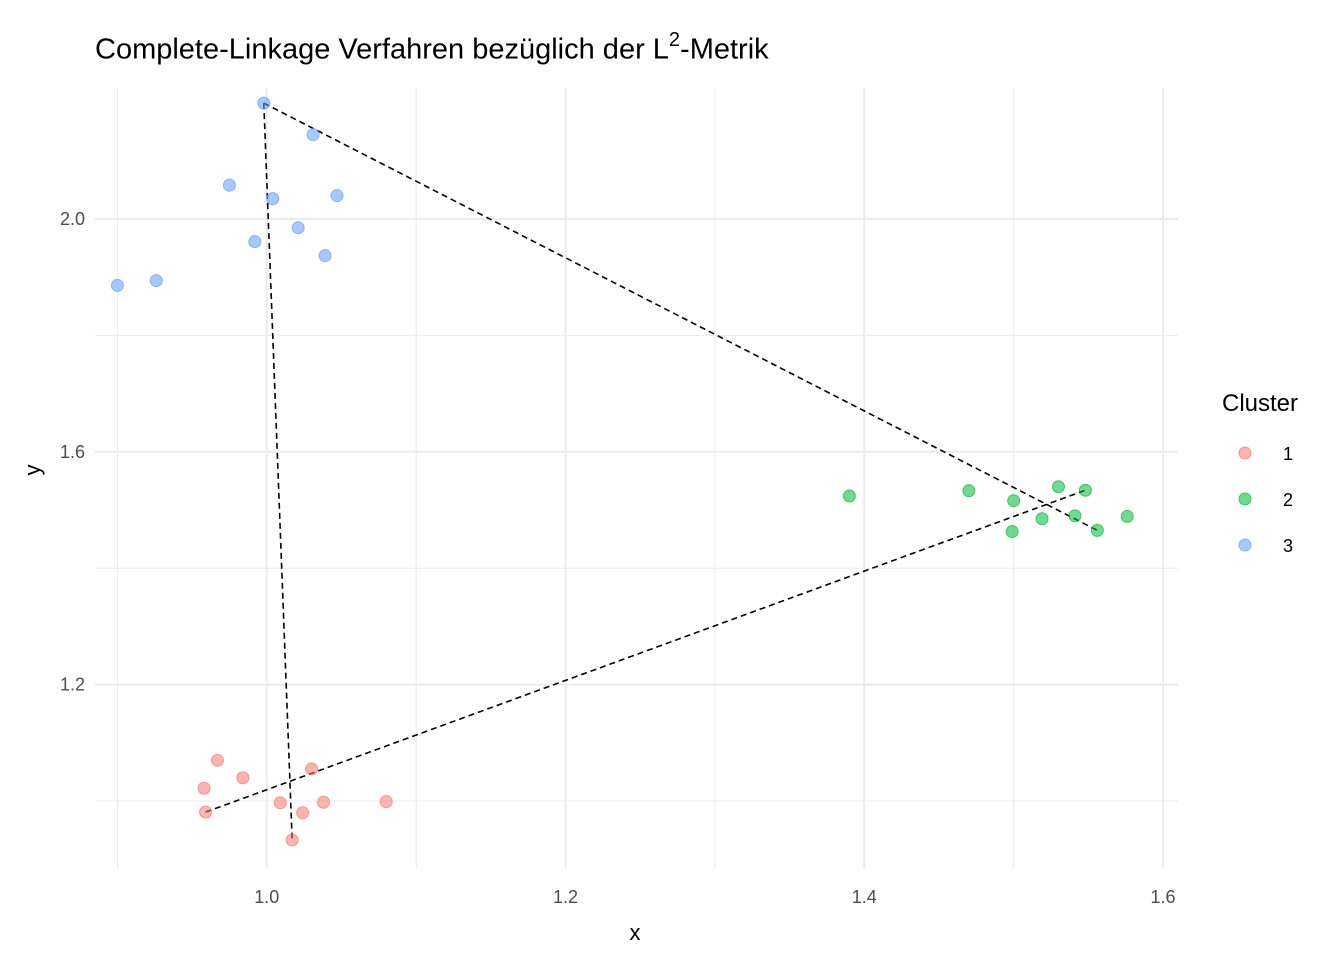 This screenshot has height=960, width=1344. What do you see at coordinates (635, 932) in the screenshot?
I see `x-axis-label: x` at bounding box center [635, 932].